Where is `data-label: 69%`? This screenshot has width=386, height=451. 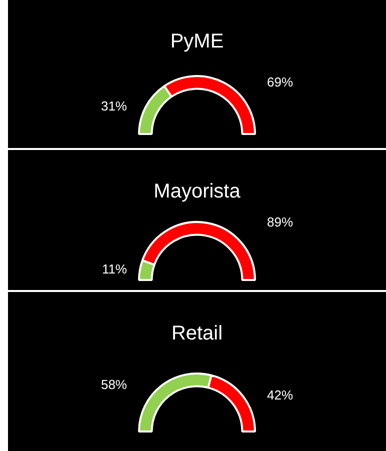 data-label: 69% is located at coordinates (280, 82).